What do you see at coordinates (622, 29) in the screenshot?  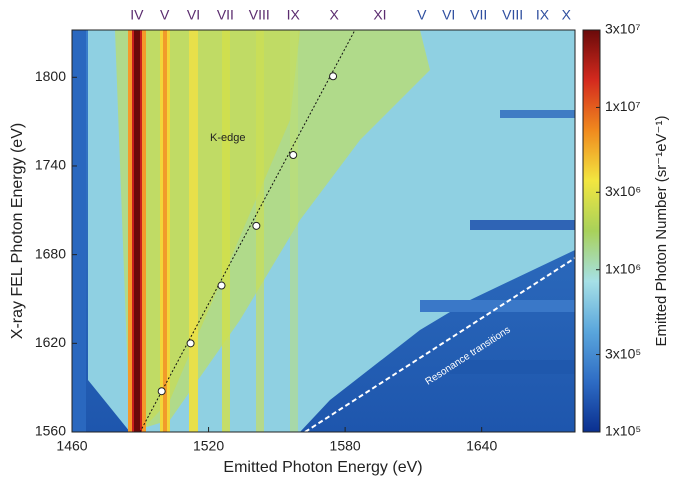 I see `colorbar-tick-label: 3x10⁷` at bounding box center [622, 29].